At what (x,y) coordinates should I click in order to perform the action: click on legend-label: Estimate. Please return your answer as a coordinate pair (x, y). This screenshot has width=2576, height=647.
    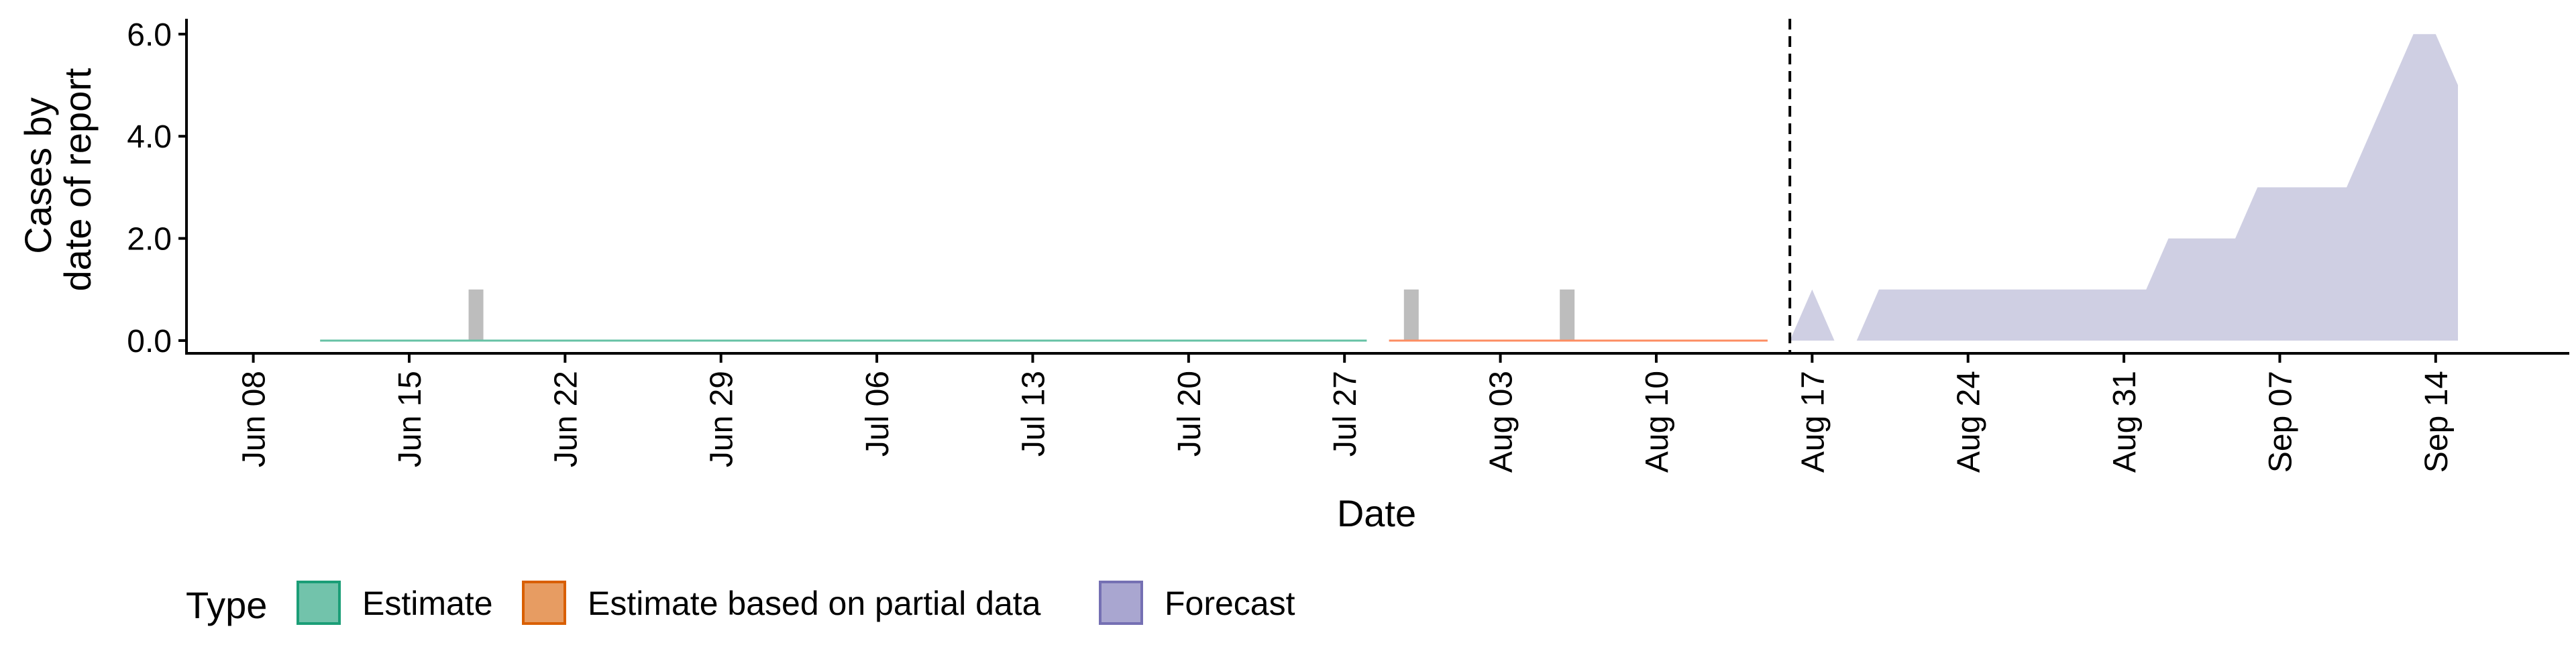
    Looking at the image, I should click on (427, 603).